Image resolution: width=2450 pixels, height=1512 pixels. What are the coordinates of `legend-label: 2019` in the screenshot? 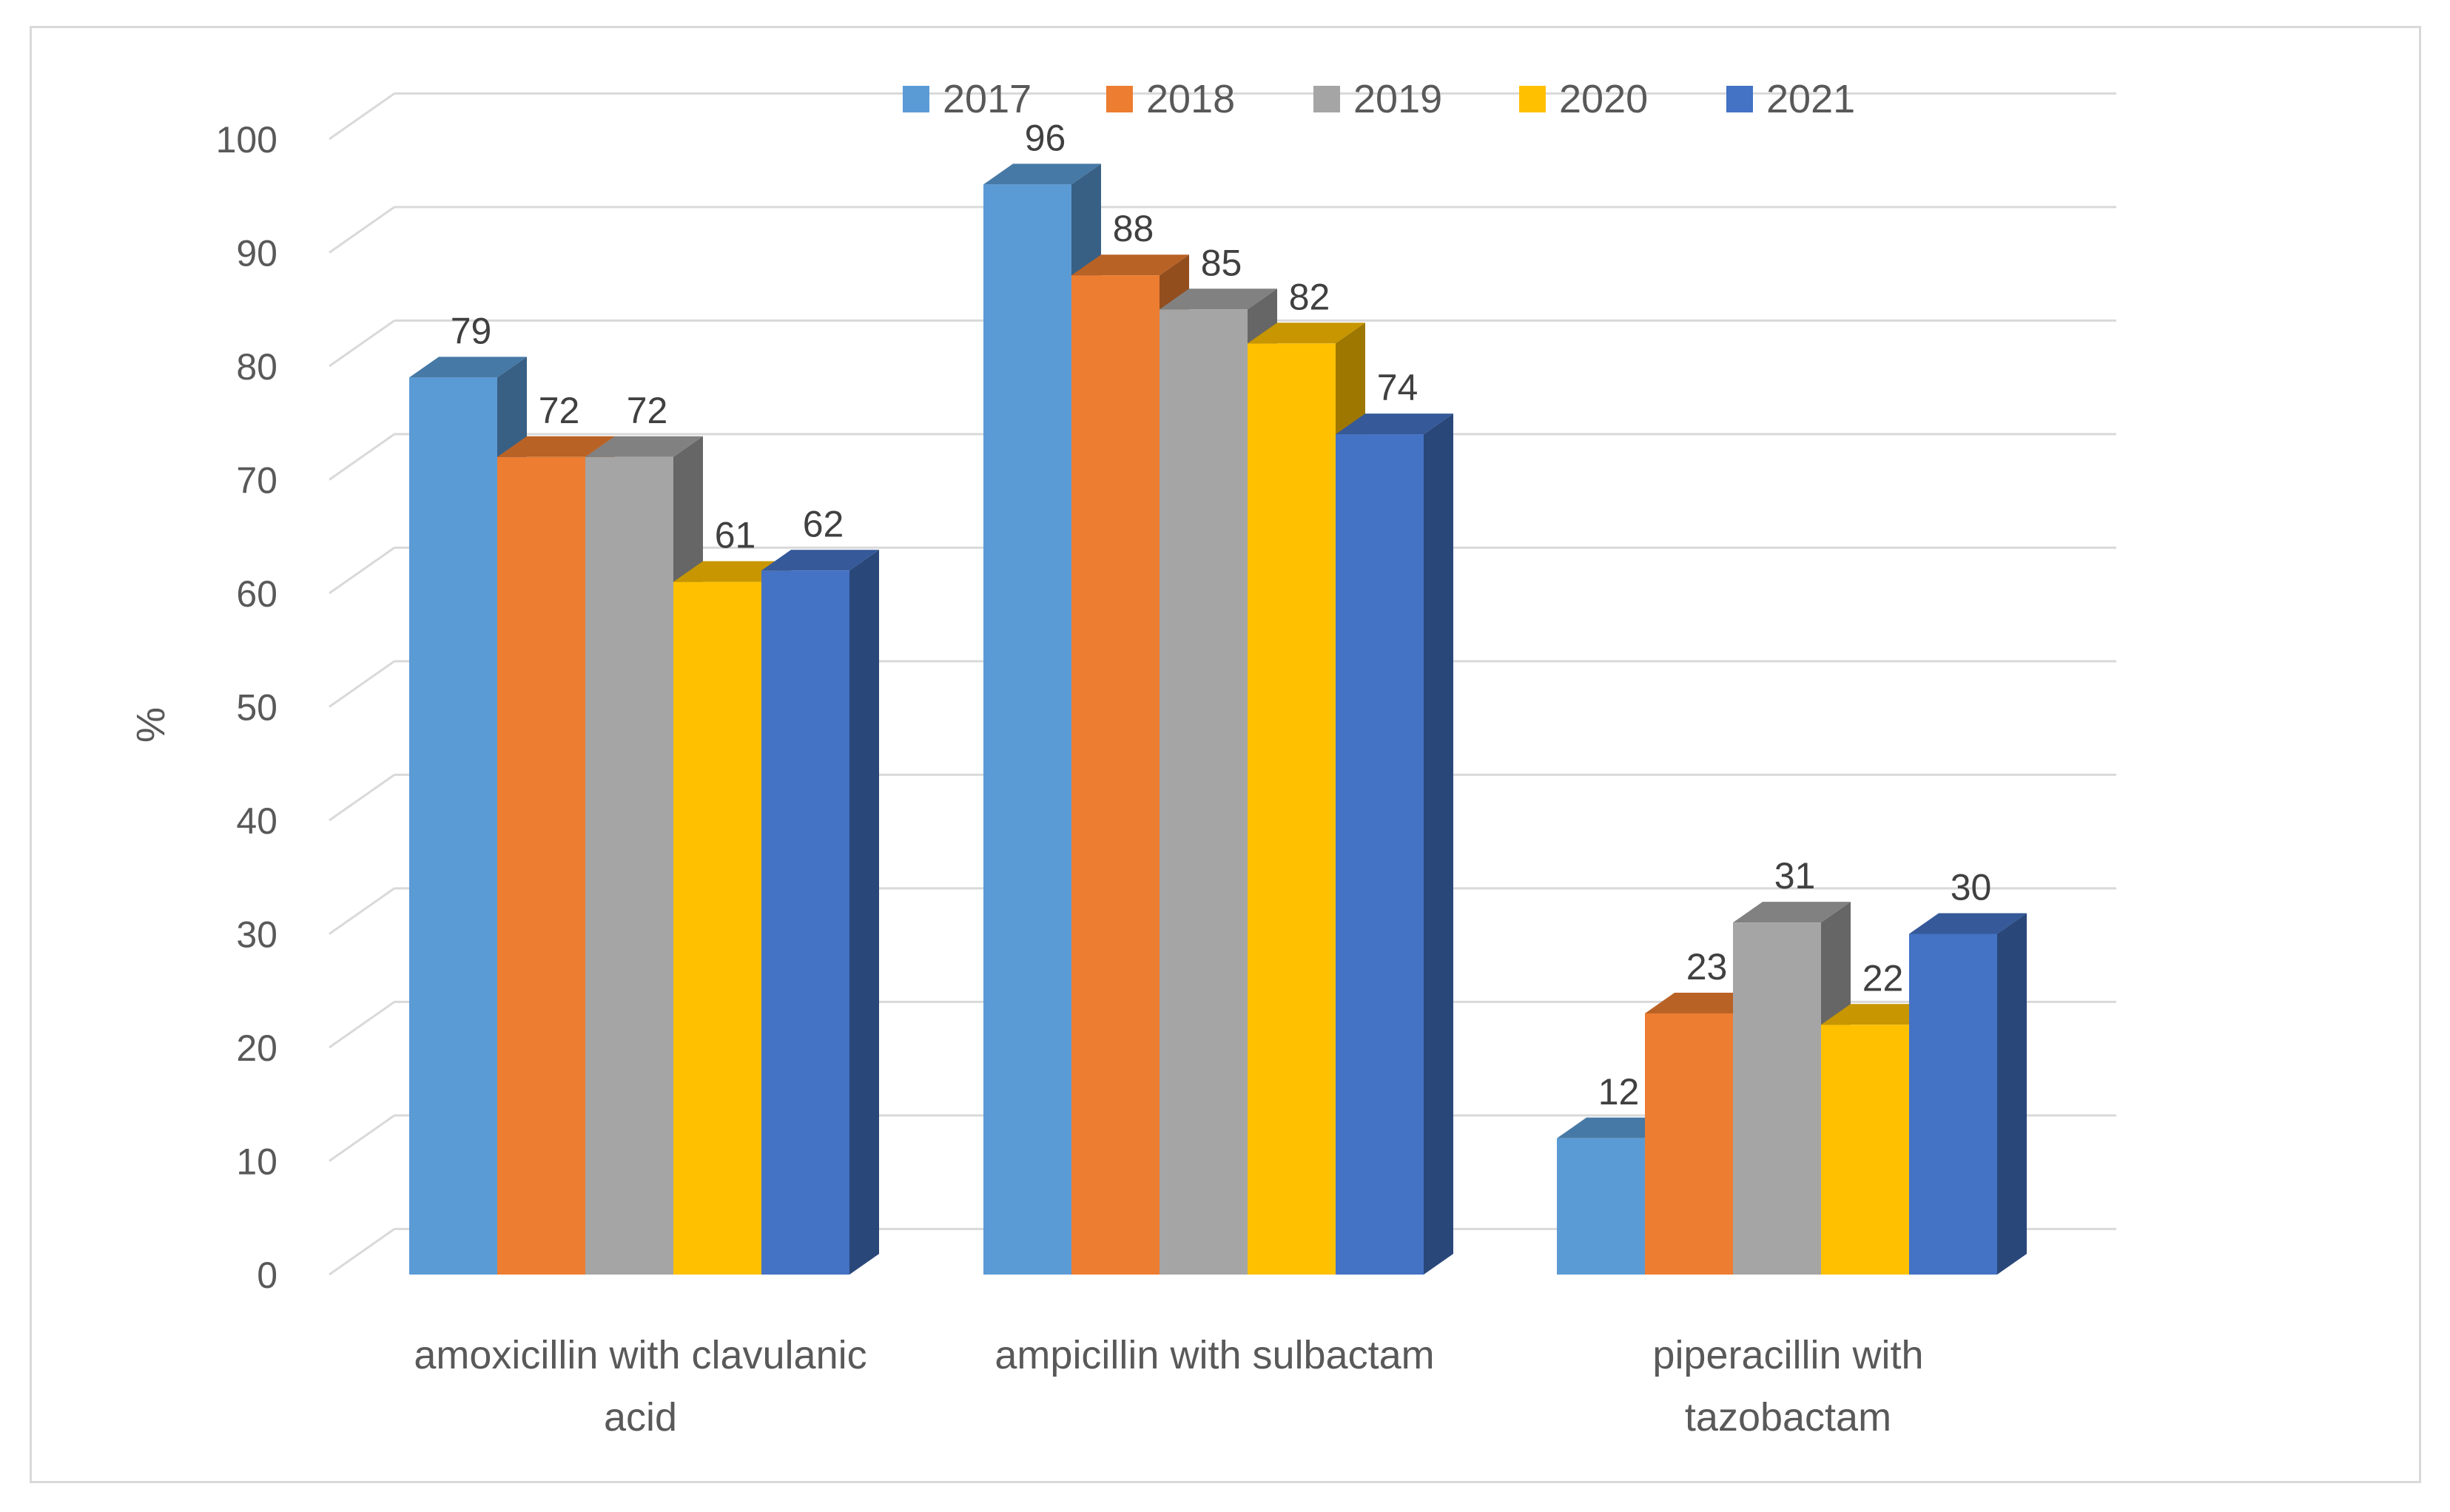 It's located at (1398, 99).